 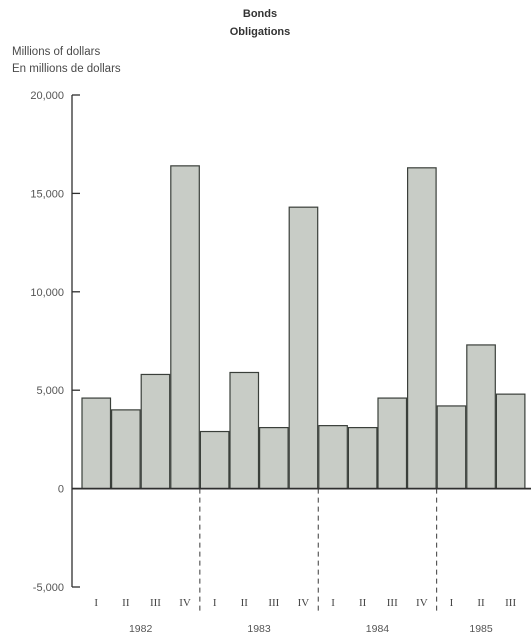 What do you see at coordinates (66, 69) in the screenshot?
I see `y-axis-label-fr: En millions de dollars` at bounding box center [66, 69].